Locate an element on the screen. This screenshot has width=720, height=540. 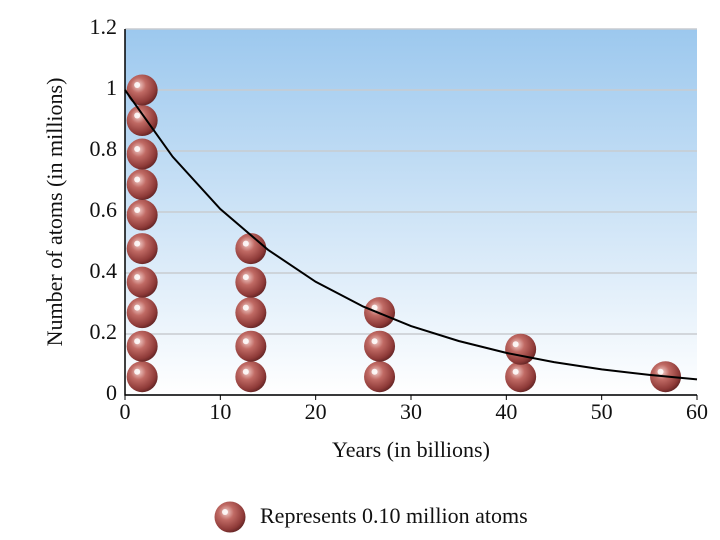
x-tick-label: 50 is located at coordinates (602, 411).